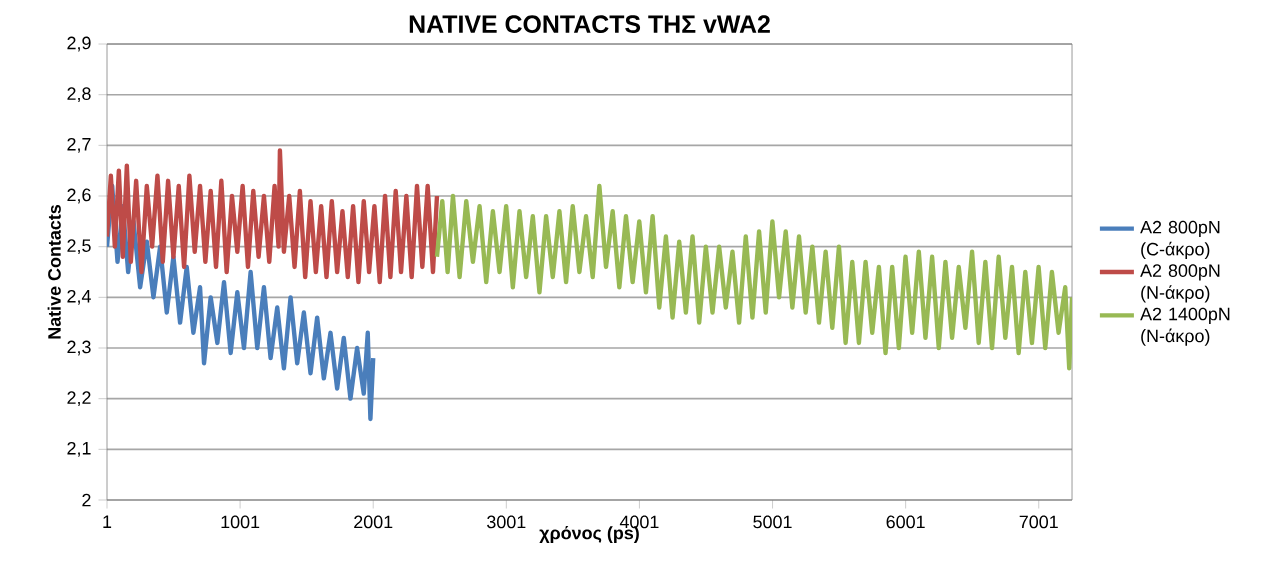 The image size is (1276, 574). What do you see at coordinates (79, 196) in the screenshot?
I see `y-tick-label: 2,6` at bounding box center [79, 196].